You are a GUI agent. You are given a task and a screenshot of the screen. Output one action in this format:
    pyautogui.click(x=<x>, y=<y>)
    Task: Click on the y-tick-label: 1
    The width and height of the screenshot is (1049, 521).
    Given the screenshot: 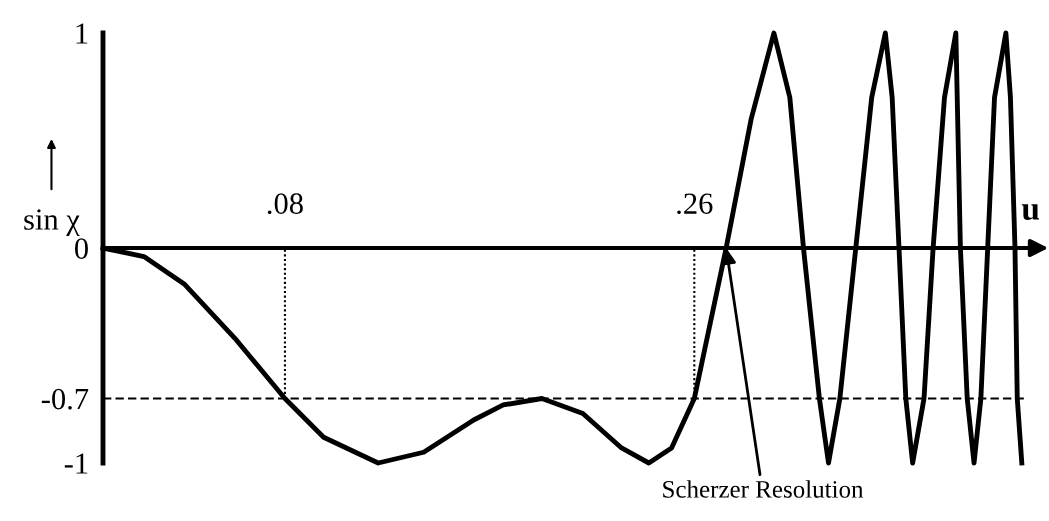 What is the action you would take?
    pyautogui.click(x=82, y=33)
    